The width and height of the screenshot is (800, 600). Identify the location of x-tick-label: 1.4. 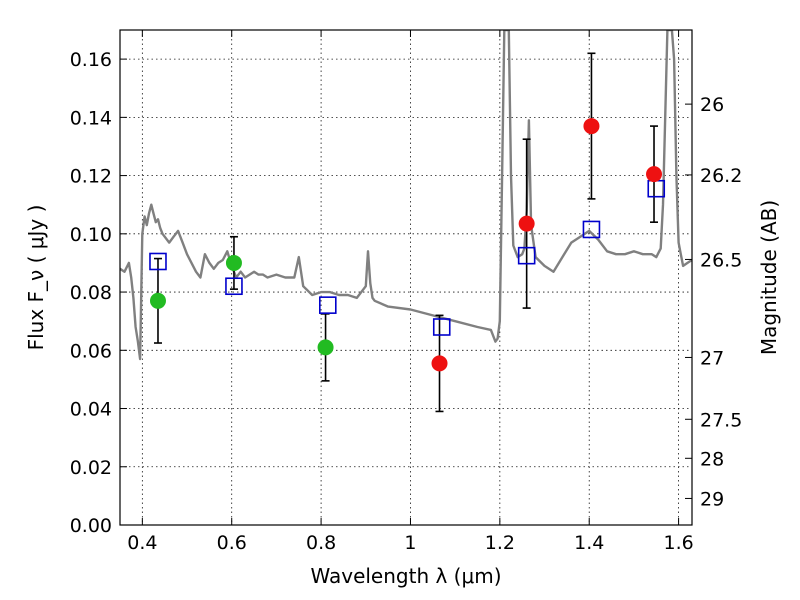
(589, 543).